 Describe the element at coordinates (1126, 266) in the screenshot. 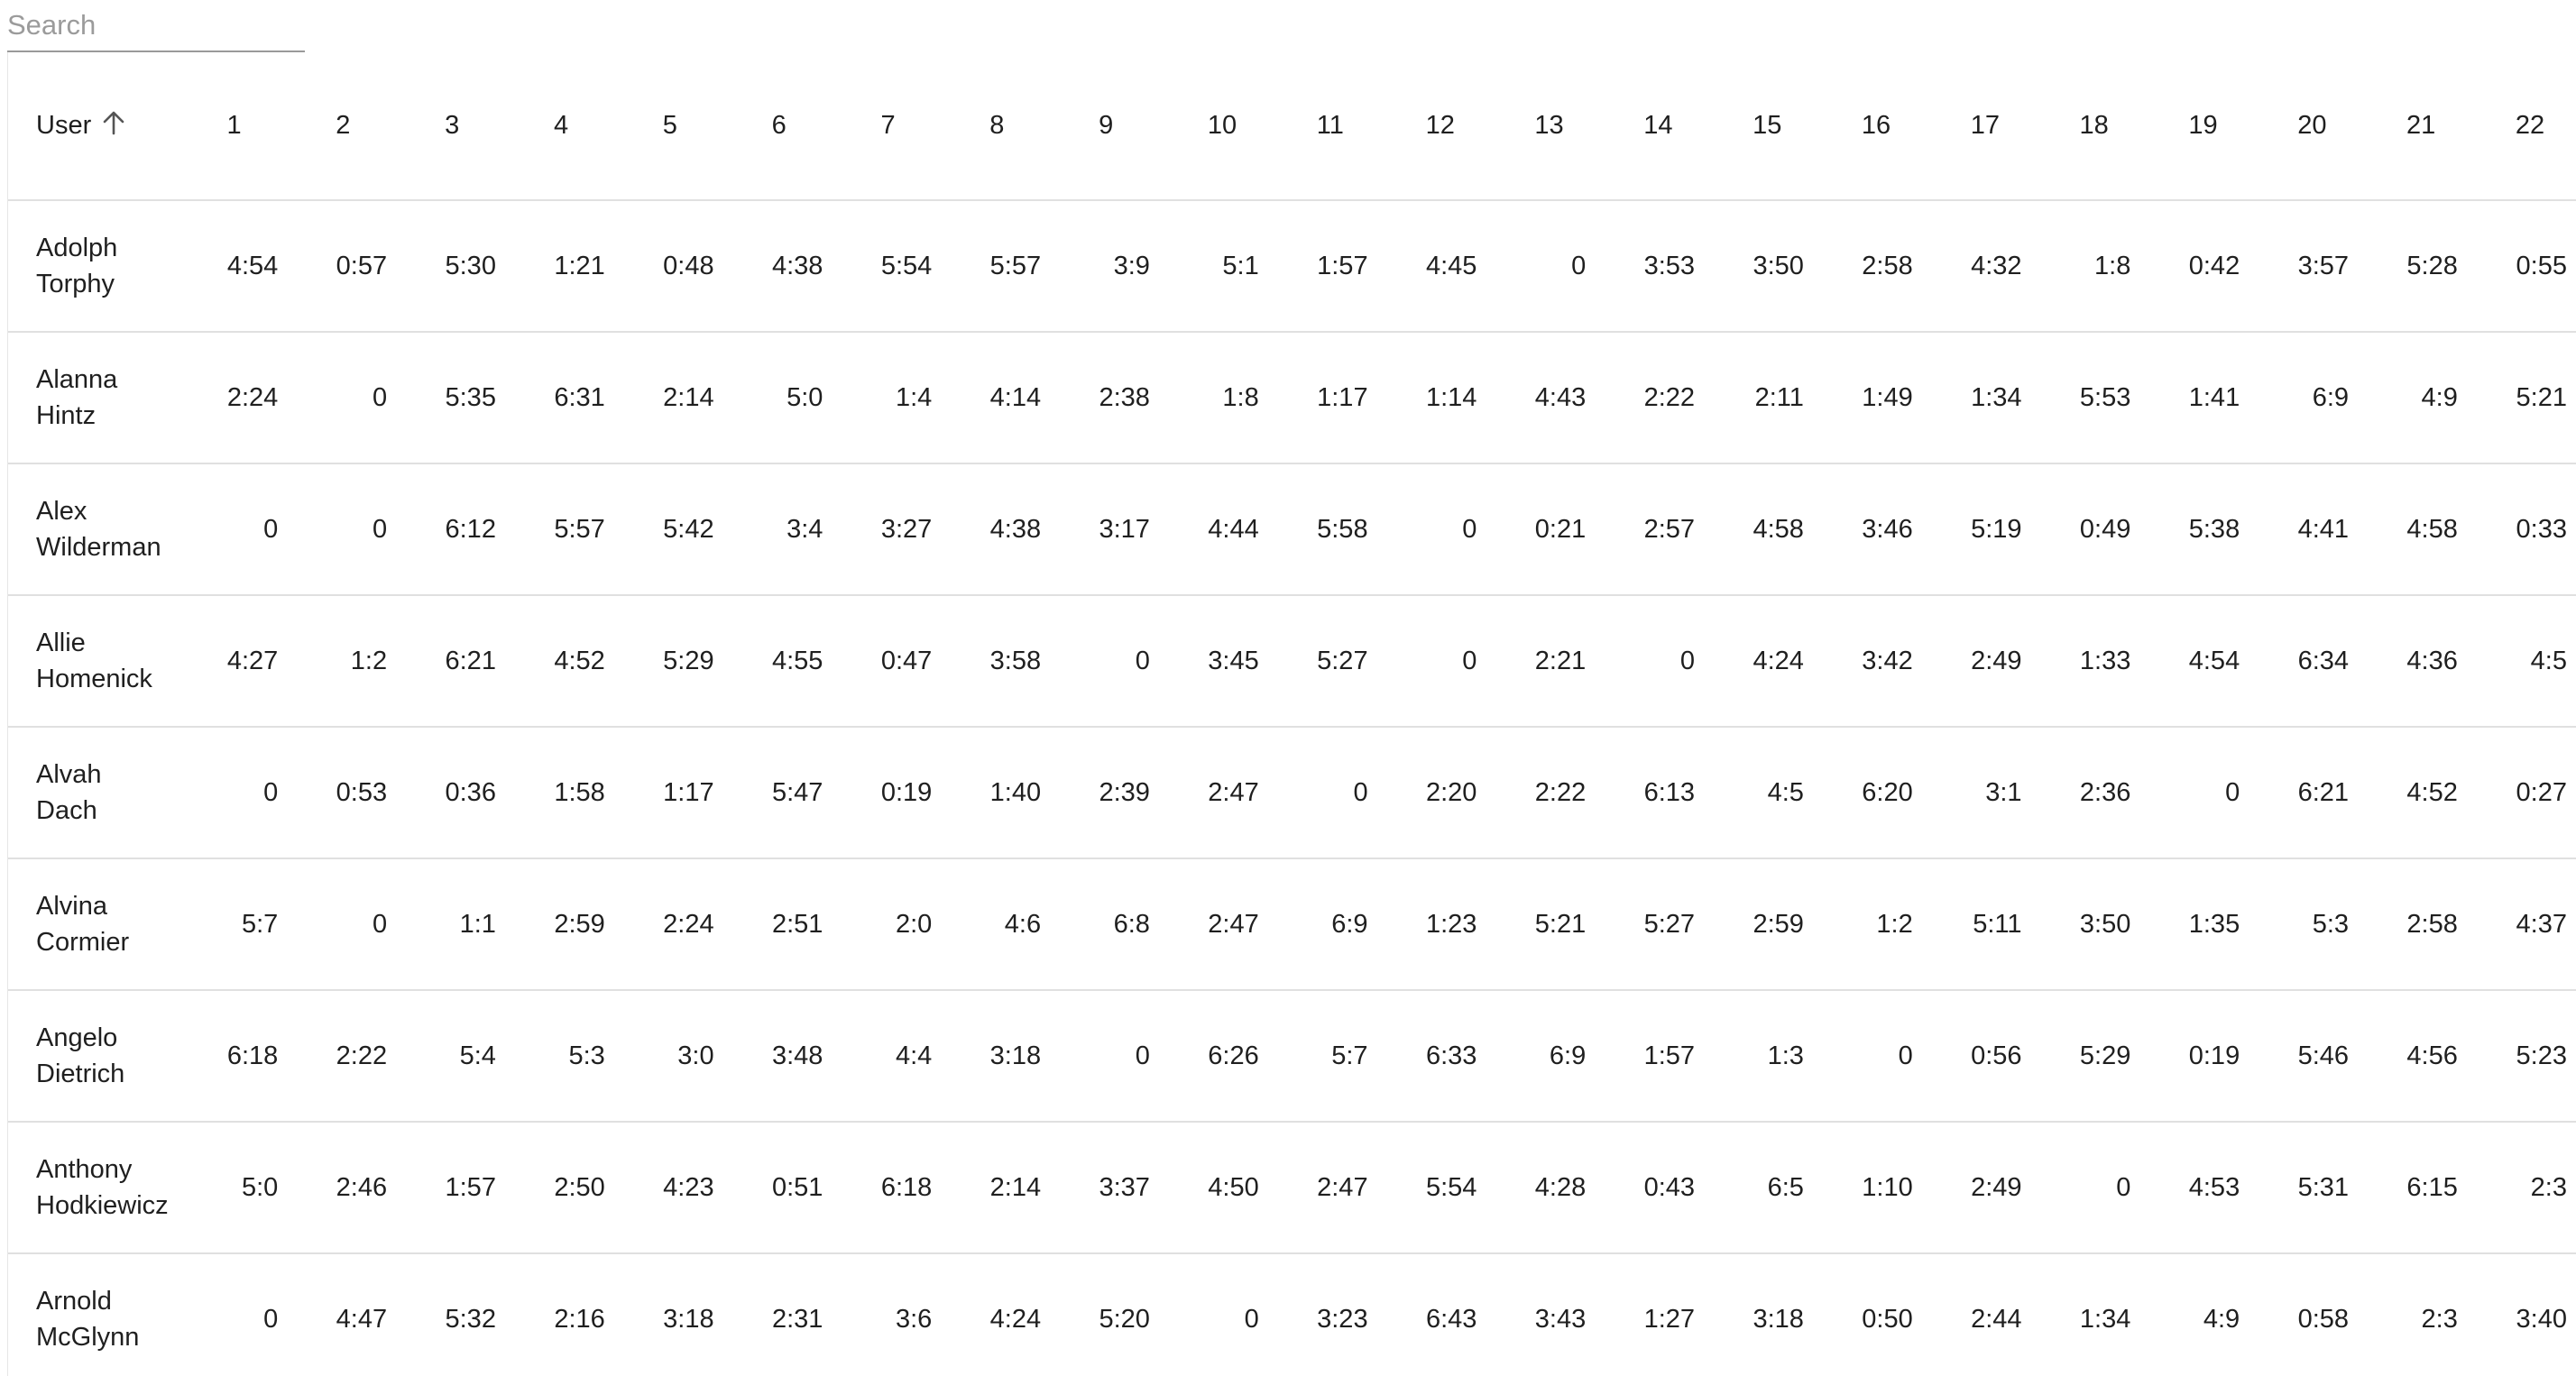

I see `time-cell: 3:9` at that location.